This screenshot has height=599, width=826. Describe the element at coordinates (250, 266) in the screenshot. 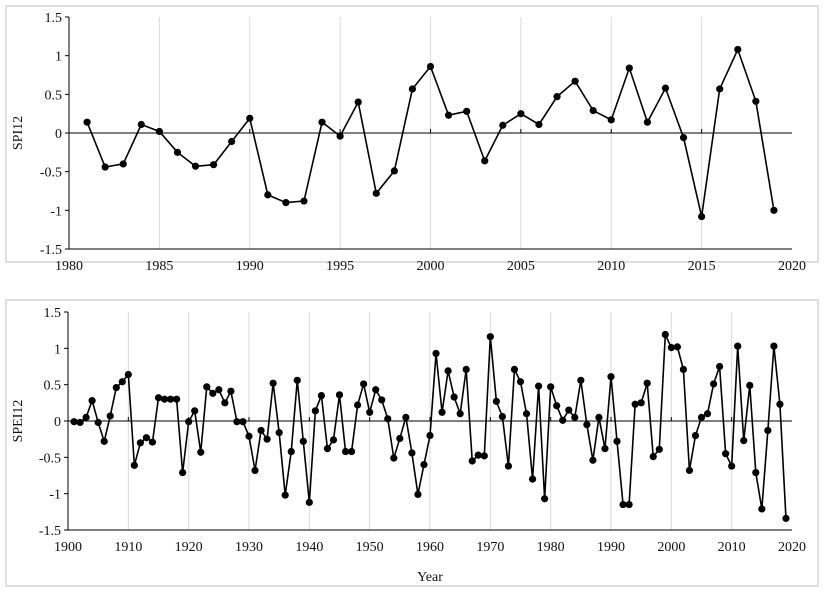

I see `x-tick-label: 1990` at that location.